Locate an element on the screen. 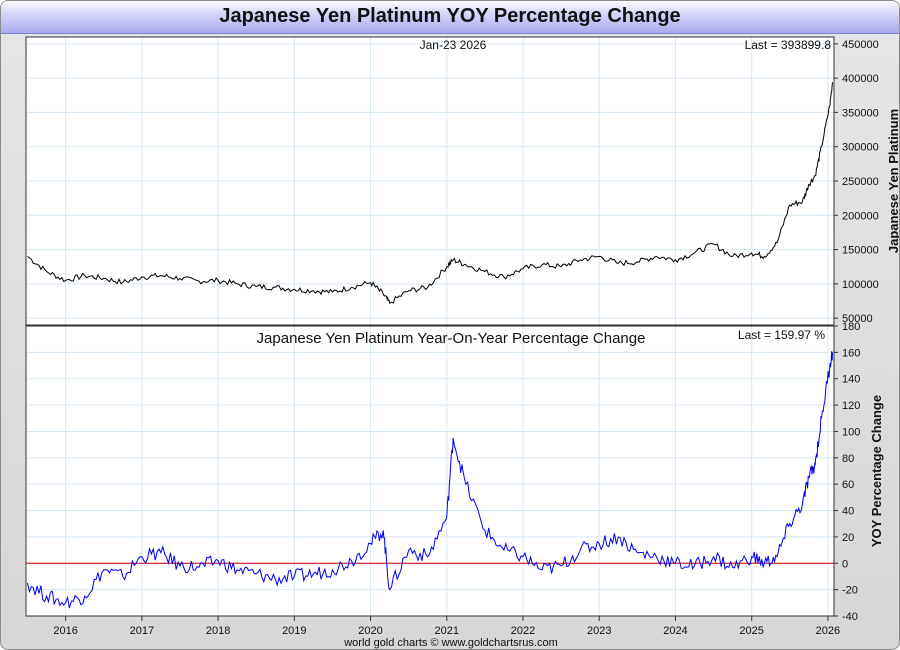  y-tick-label: 300000 is located at coordinates (860, 148).